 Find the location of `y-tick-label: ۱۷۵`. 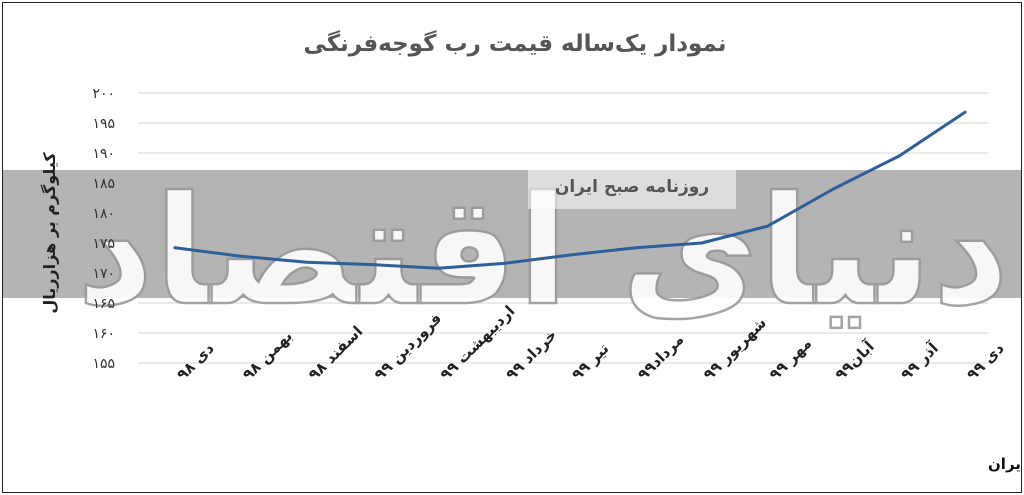

y-tick-label: ۱۷۵ is located at coordinates (103, 244).